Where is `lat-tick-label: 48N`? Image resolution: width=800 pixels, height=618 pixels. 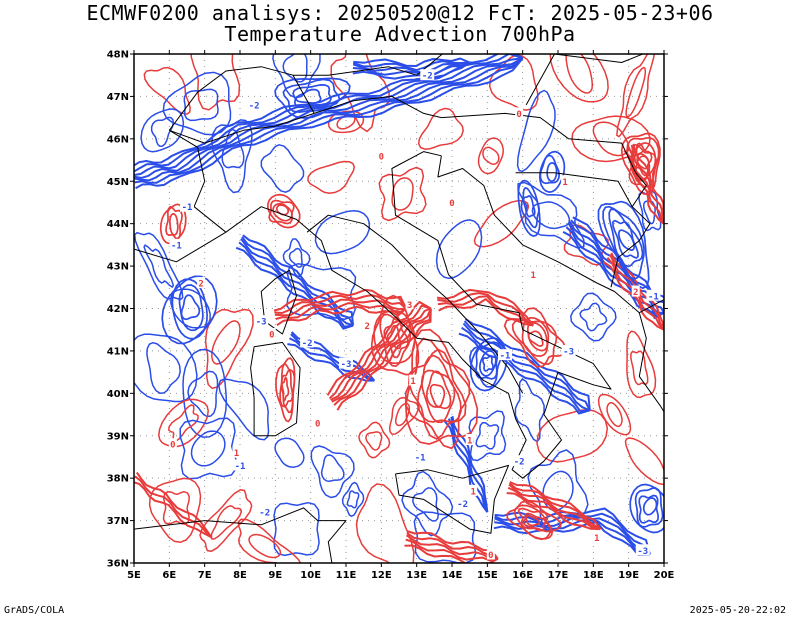
lat-tick-label: 48N is located at coordinates (118, 55).